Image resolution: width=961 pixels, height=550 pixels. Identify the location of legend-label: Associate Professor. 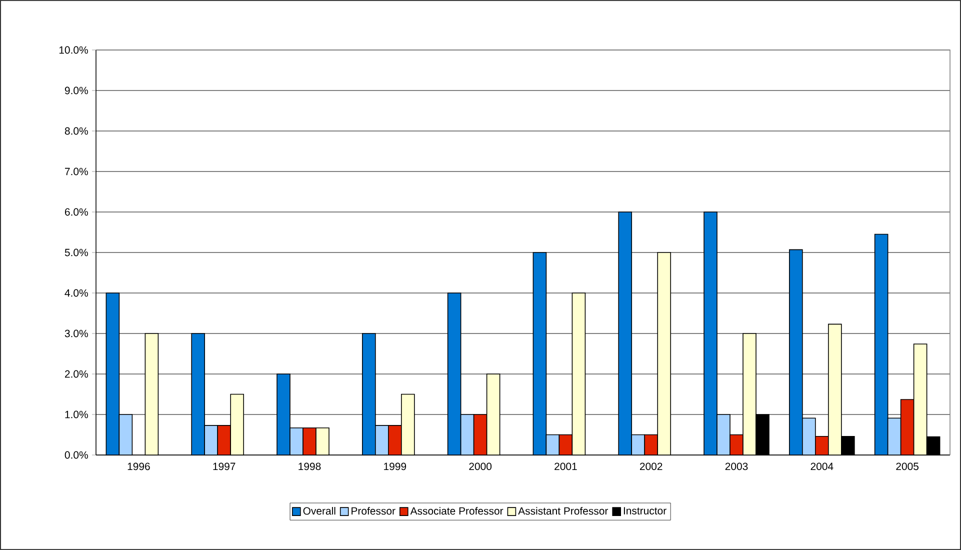
(457, 510).